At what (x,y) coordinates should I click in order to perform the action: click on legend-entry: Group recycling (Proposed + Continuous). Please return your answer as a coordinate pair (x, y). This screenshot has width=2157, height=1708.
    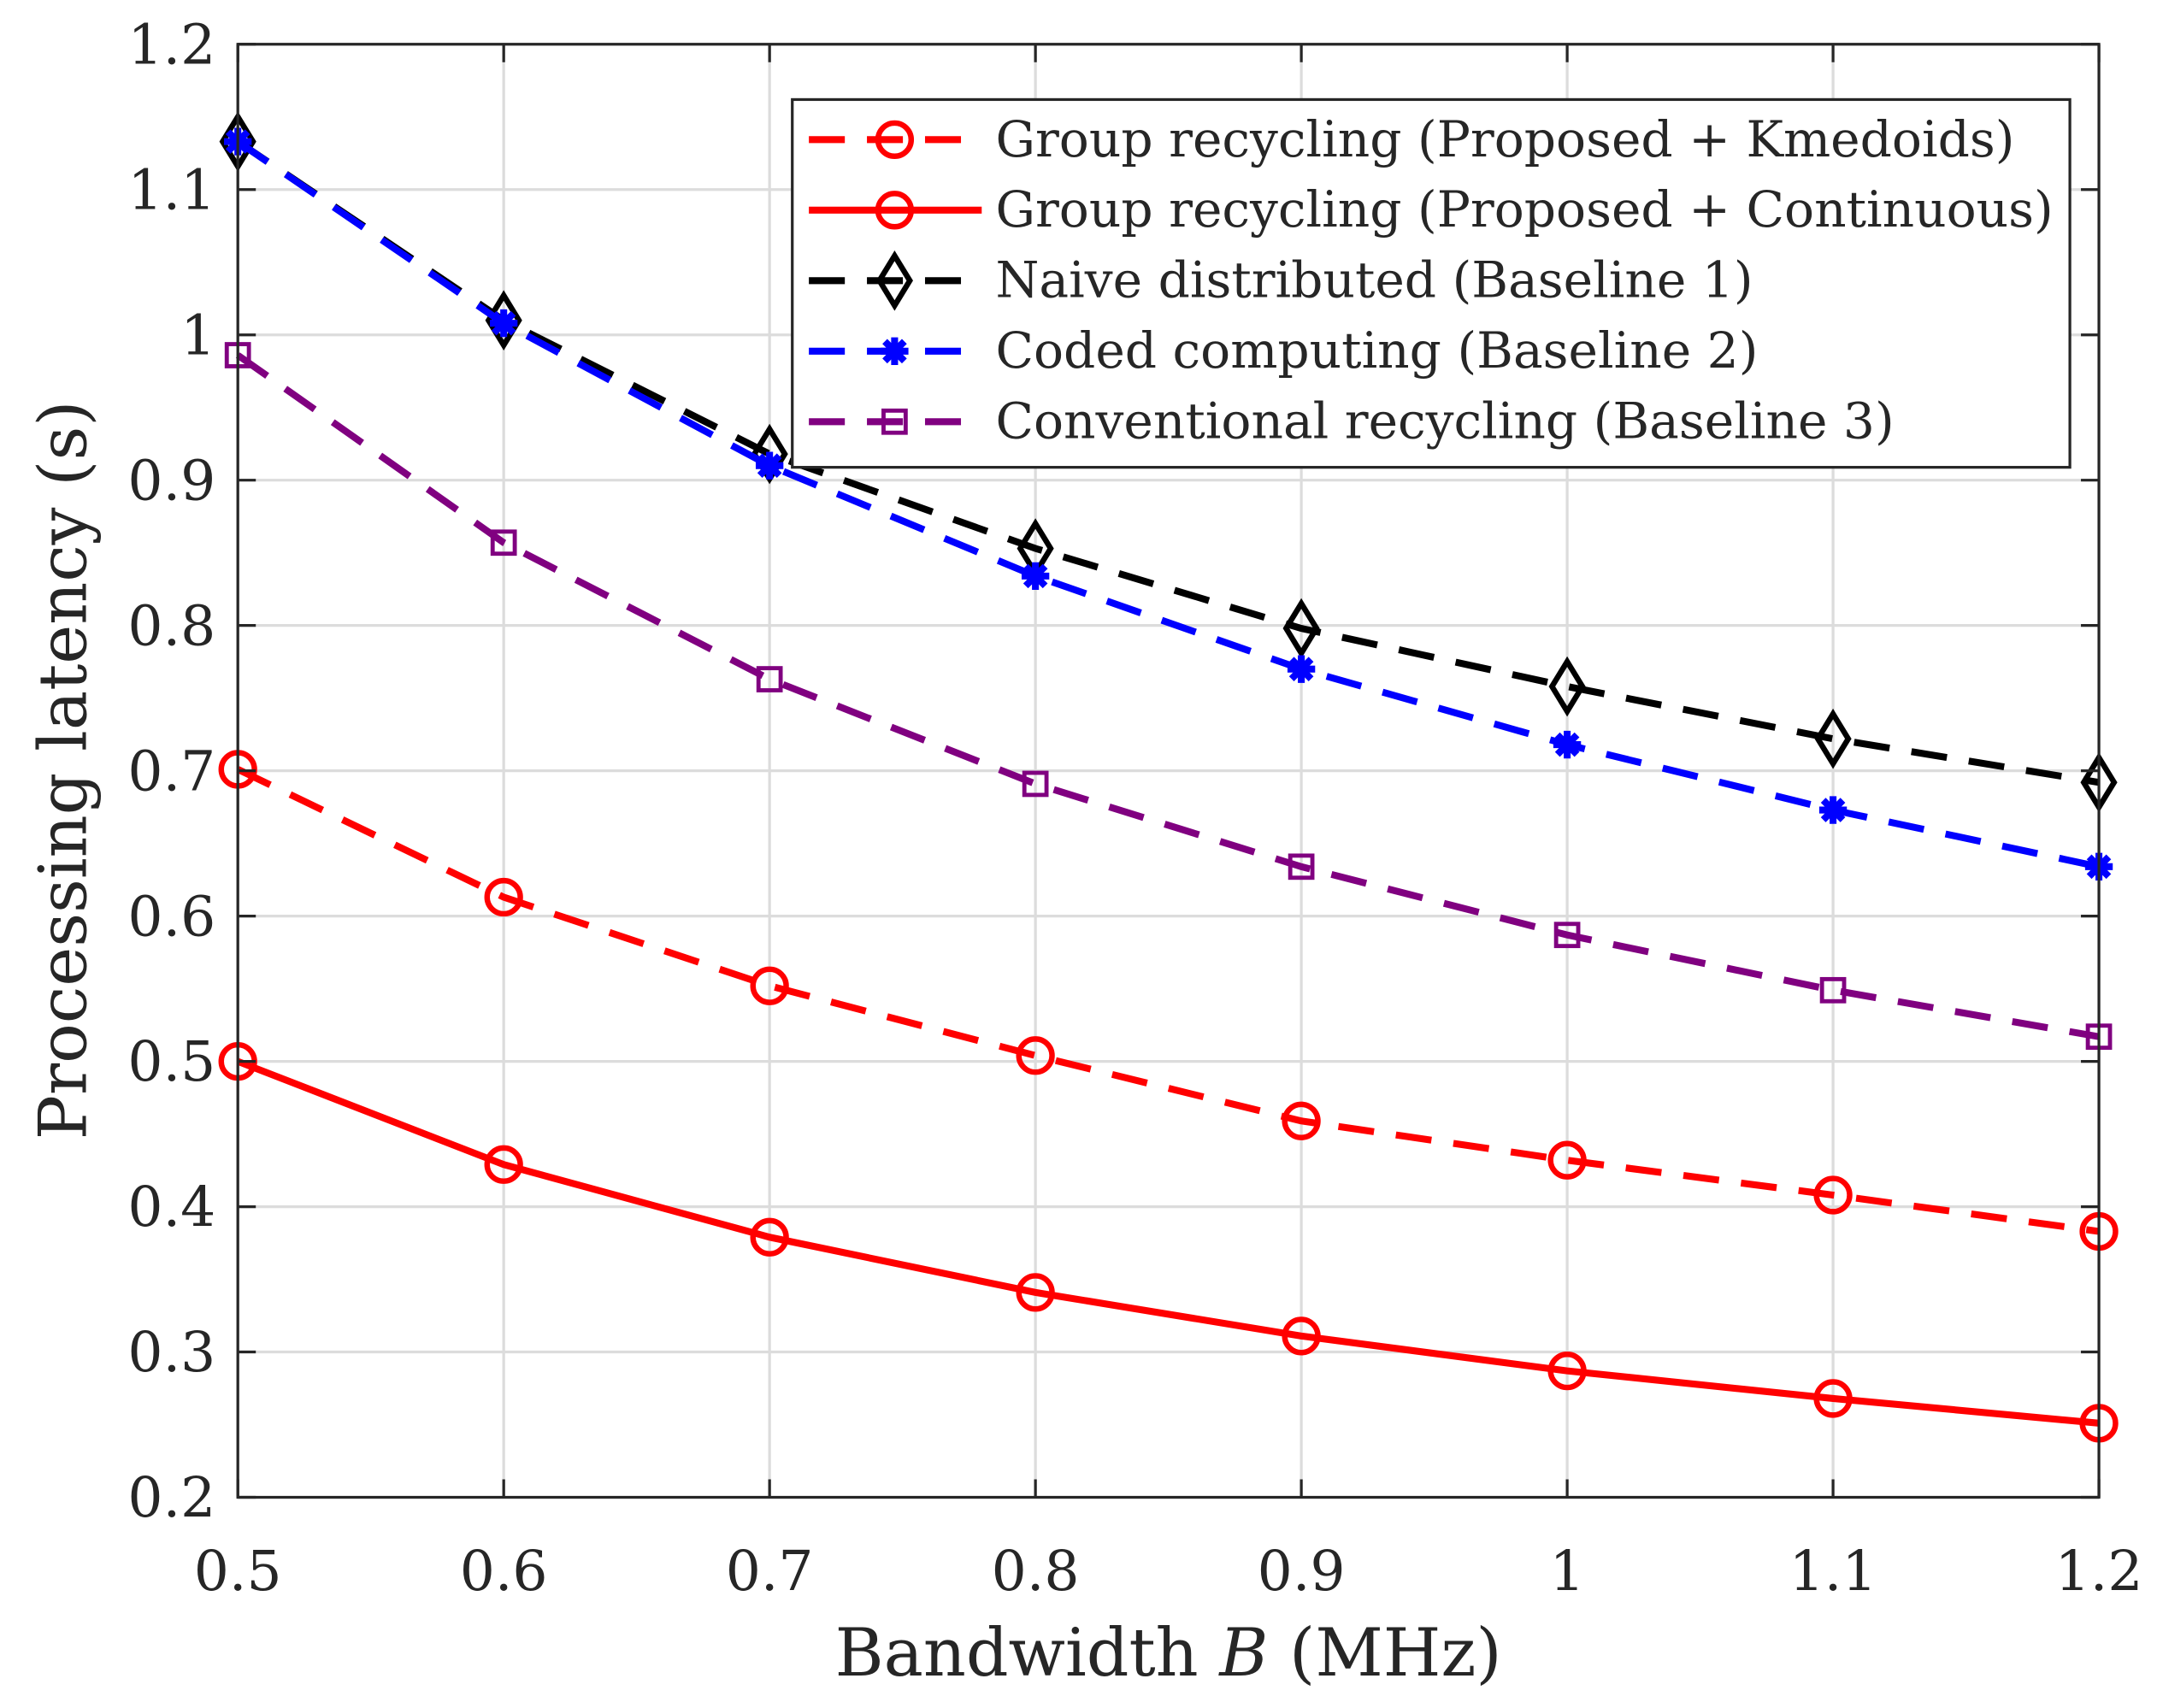
    Looking at the image, I should click on (1432, 210).